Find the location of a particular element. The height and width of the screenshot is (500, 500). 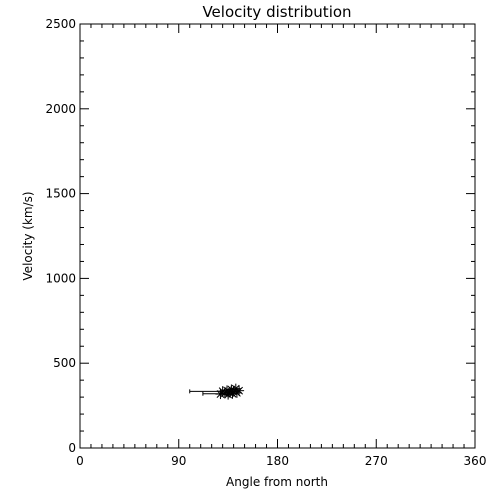

x-tick-label: 180 is located at coordinates (277, 461).